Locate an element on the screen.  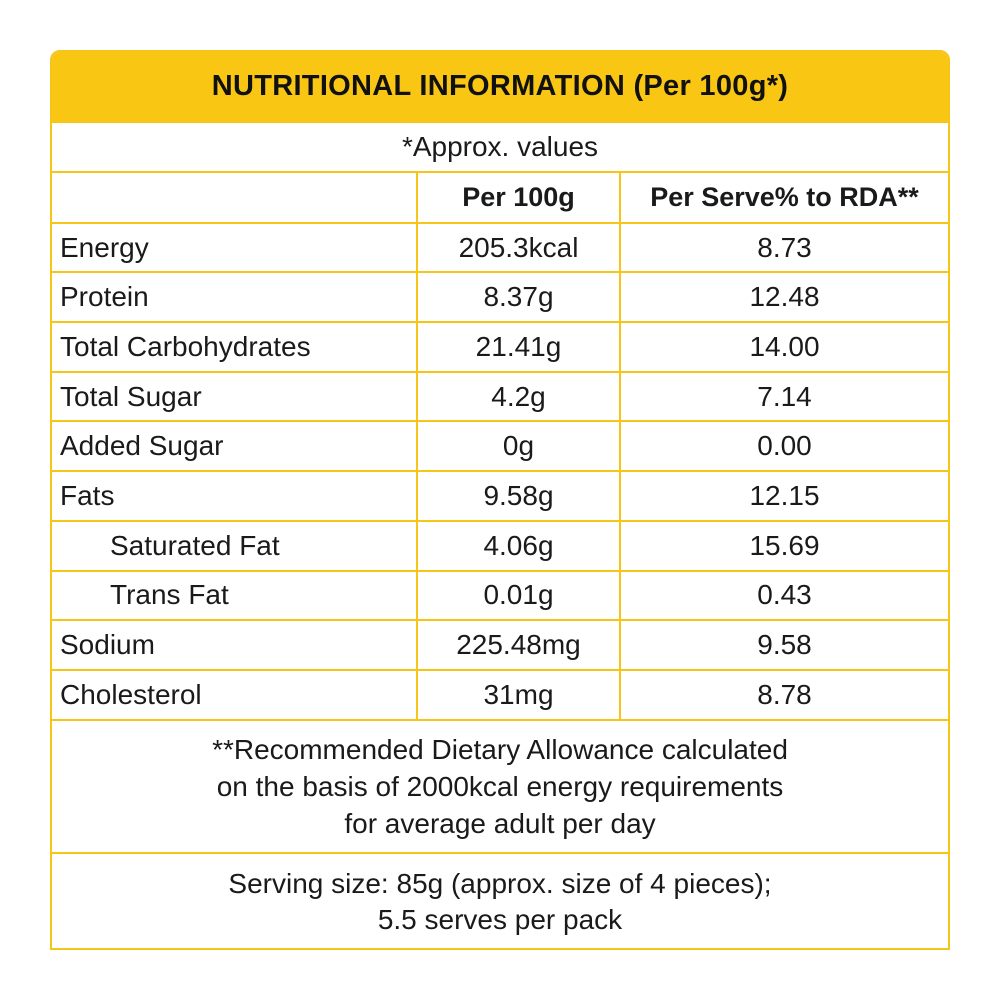
nutrient-name: Cholesterol is located at coordinates (234, 695).